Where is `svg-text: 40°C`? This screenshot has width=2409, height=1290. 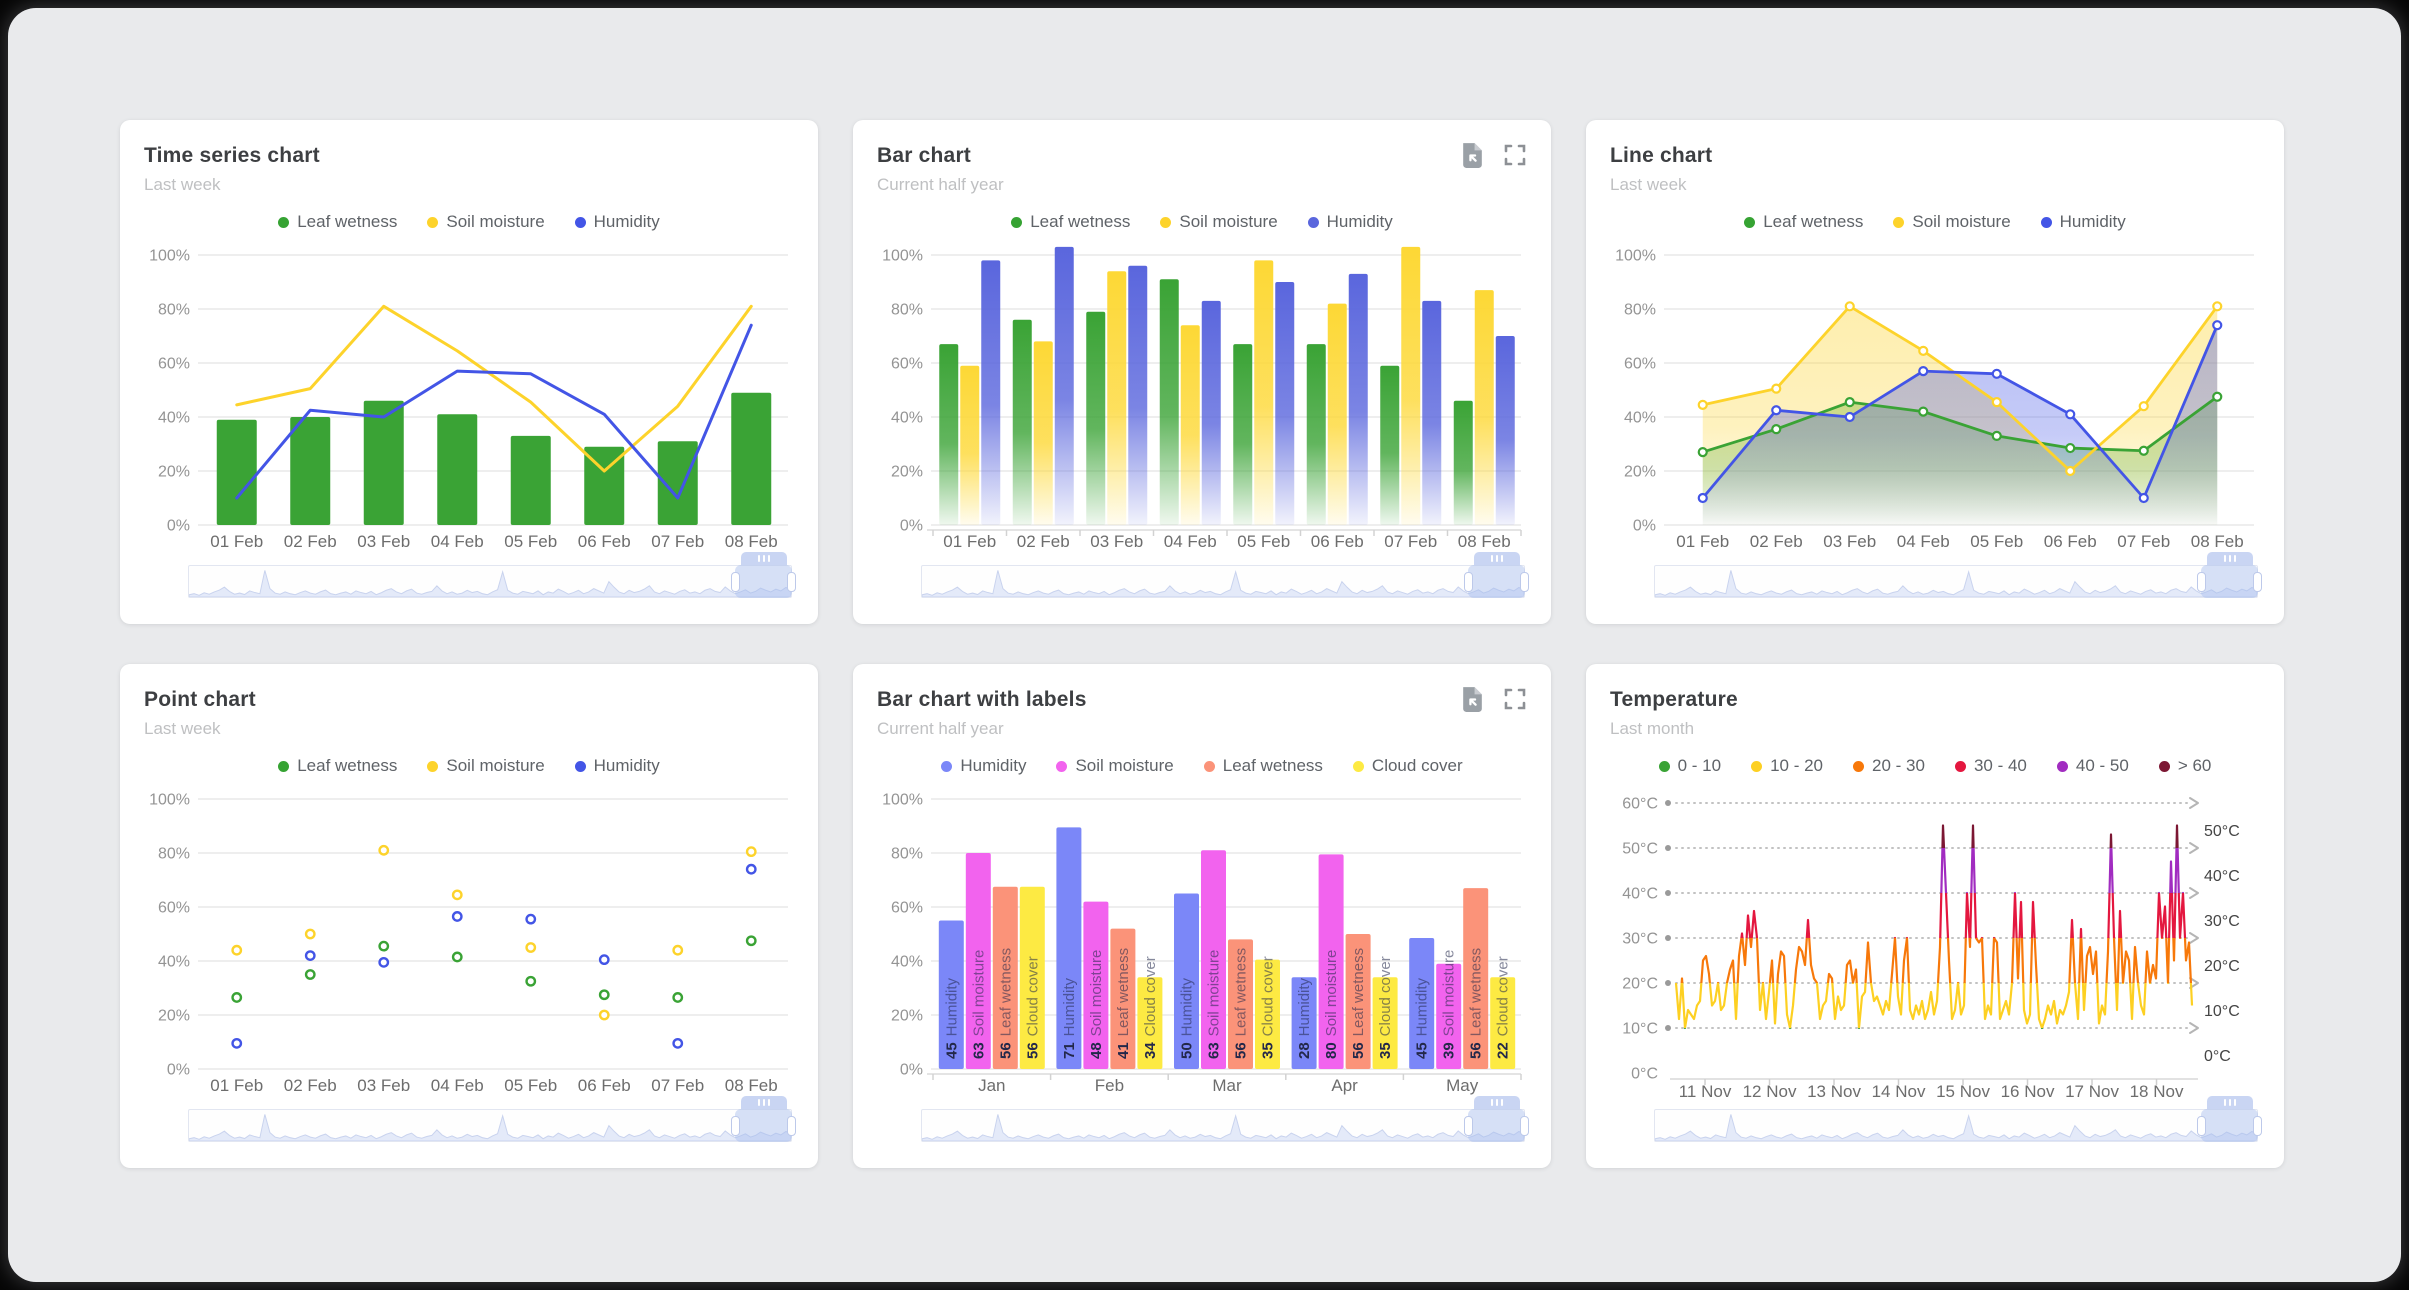
svg-text: 40°C is located at coordinates (1640, 894).